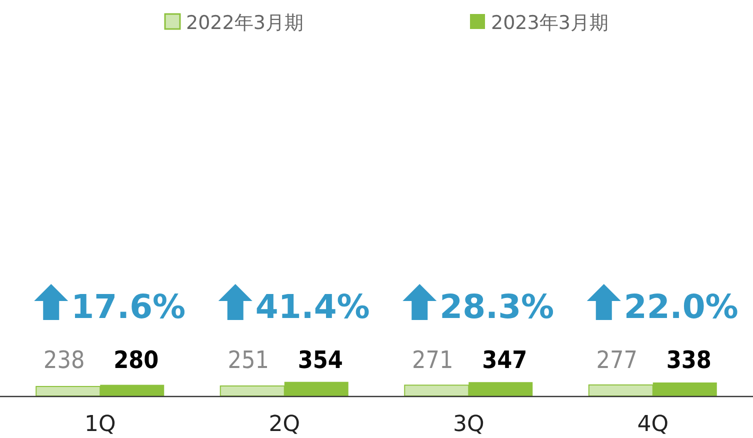  Describe the element at coordinates (136, 360) in the screenshot. I see `data-label: 280` at that location.